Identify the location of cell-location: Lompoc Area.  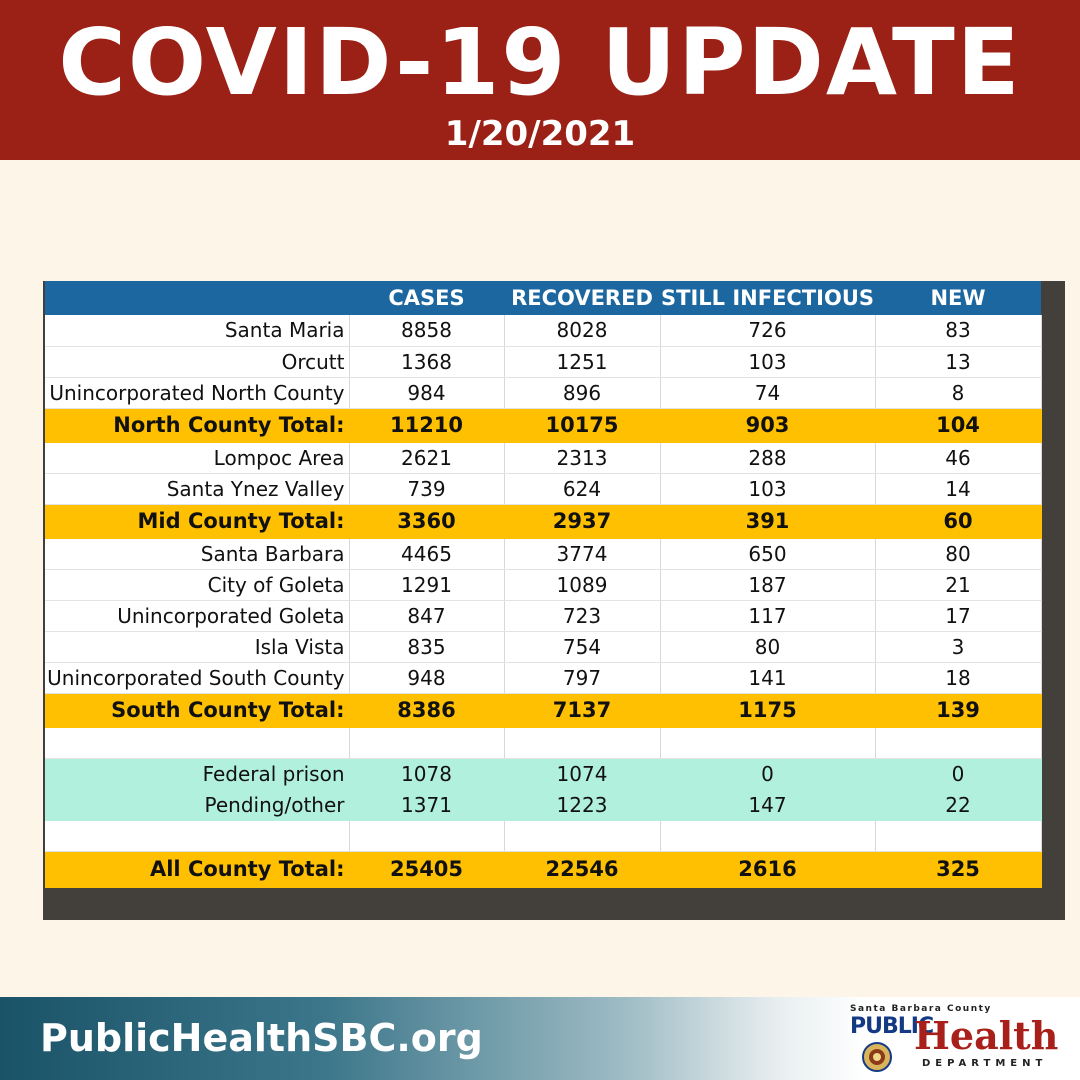
(197, 457).